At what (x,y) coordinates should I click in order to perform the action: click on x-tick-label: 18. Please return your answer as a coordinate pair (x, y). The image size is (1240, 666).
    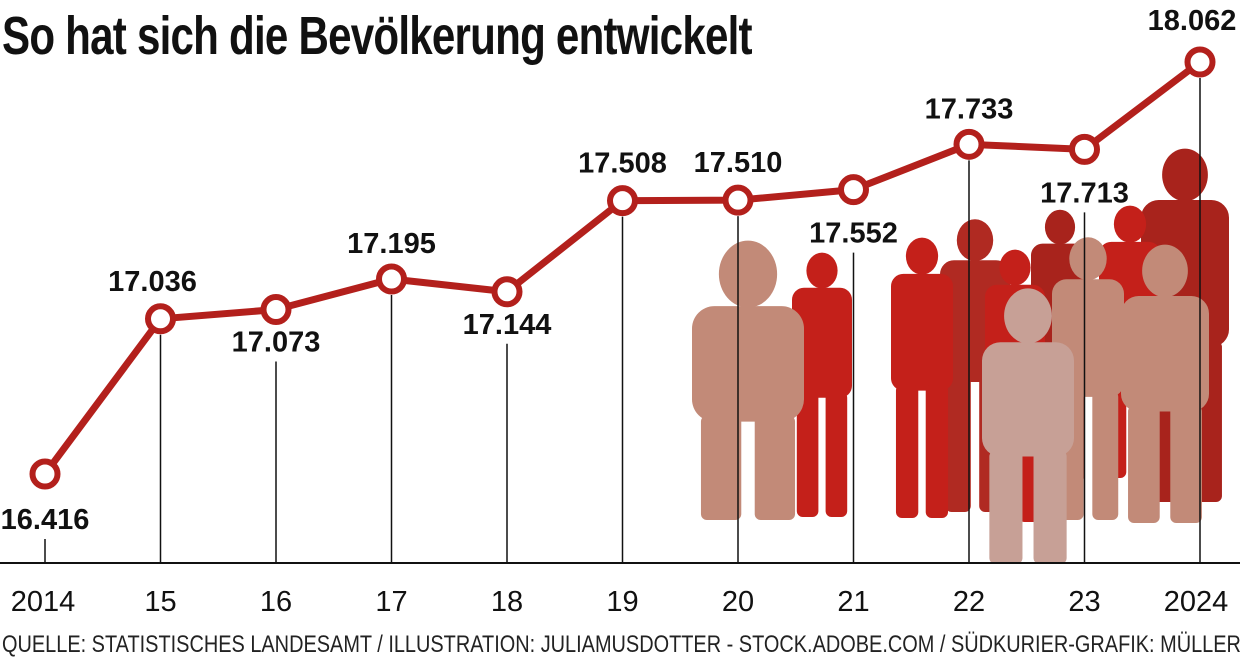
    Looking at the image, I should click on (507, 602).